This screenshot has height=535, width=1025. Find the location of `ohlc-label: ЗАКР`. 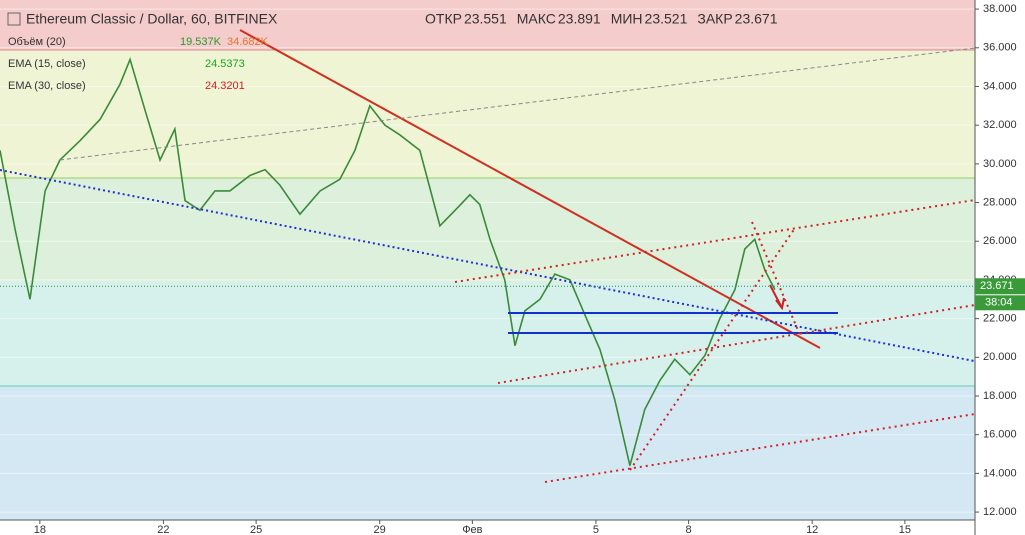

ohlc-label: ЗАКР is located at coordinates (714, 19).